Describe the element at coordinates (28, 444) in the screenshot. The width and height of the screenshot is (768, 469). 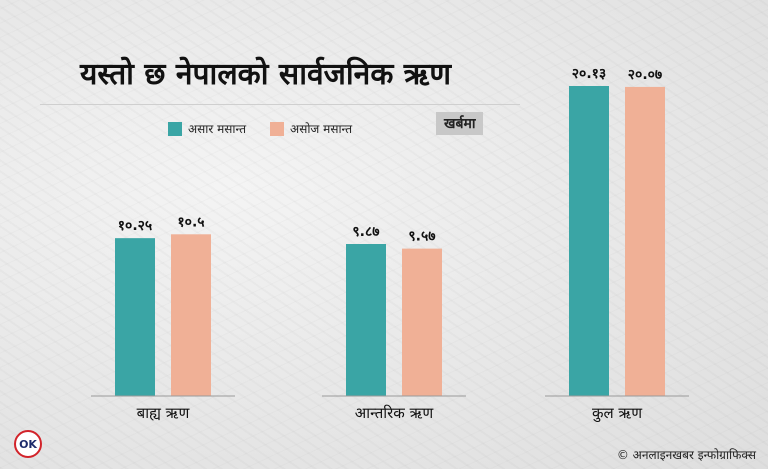
I see `brand-logo: OK` at that location.